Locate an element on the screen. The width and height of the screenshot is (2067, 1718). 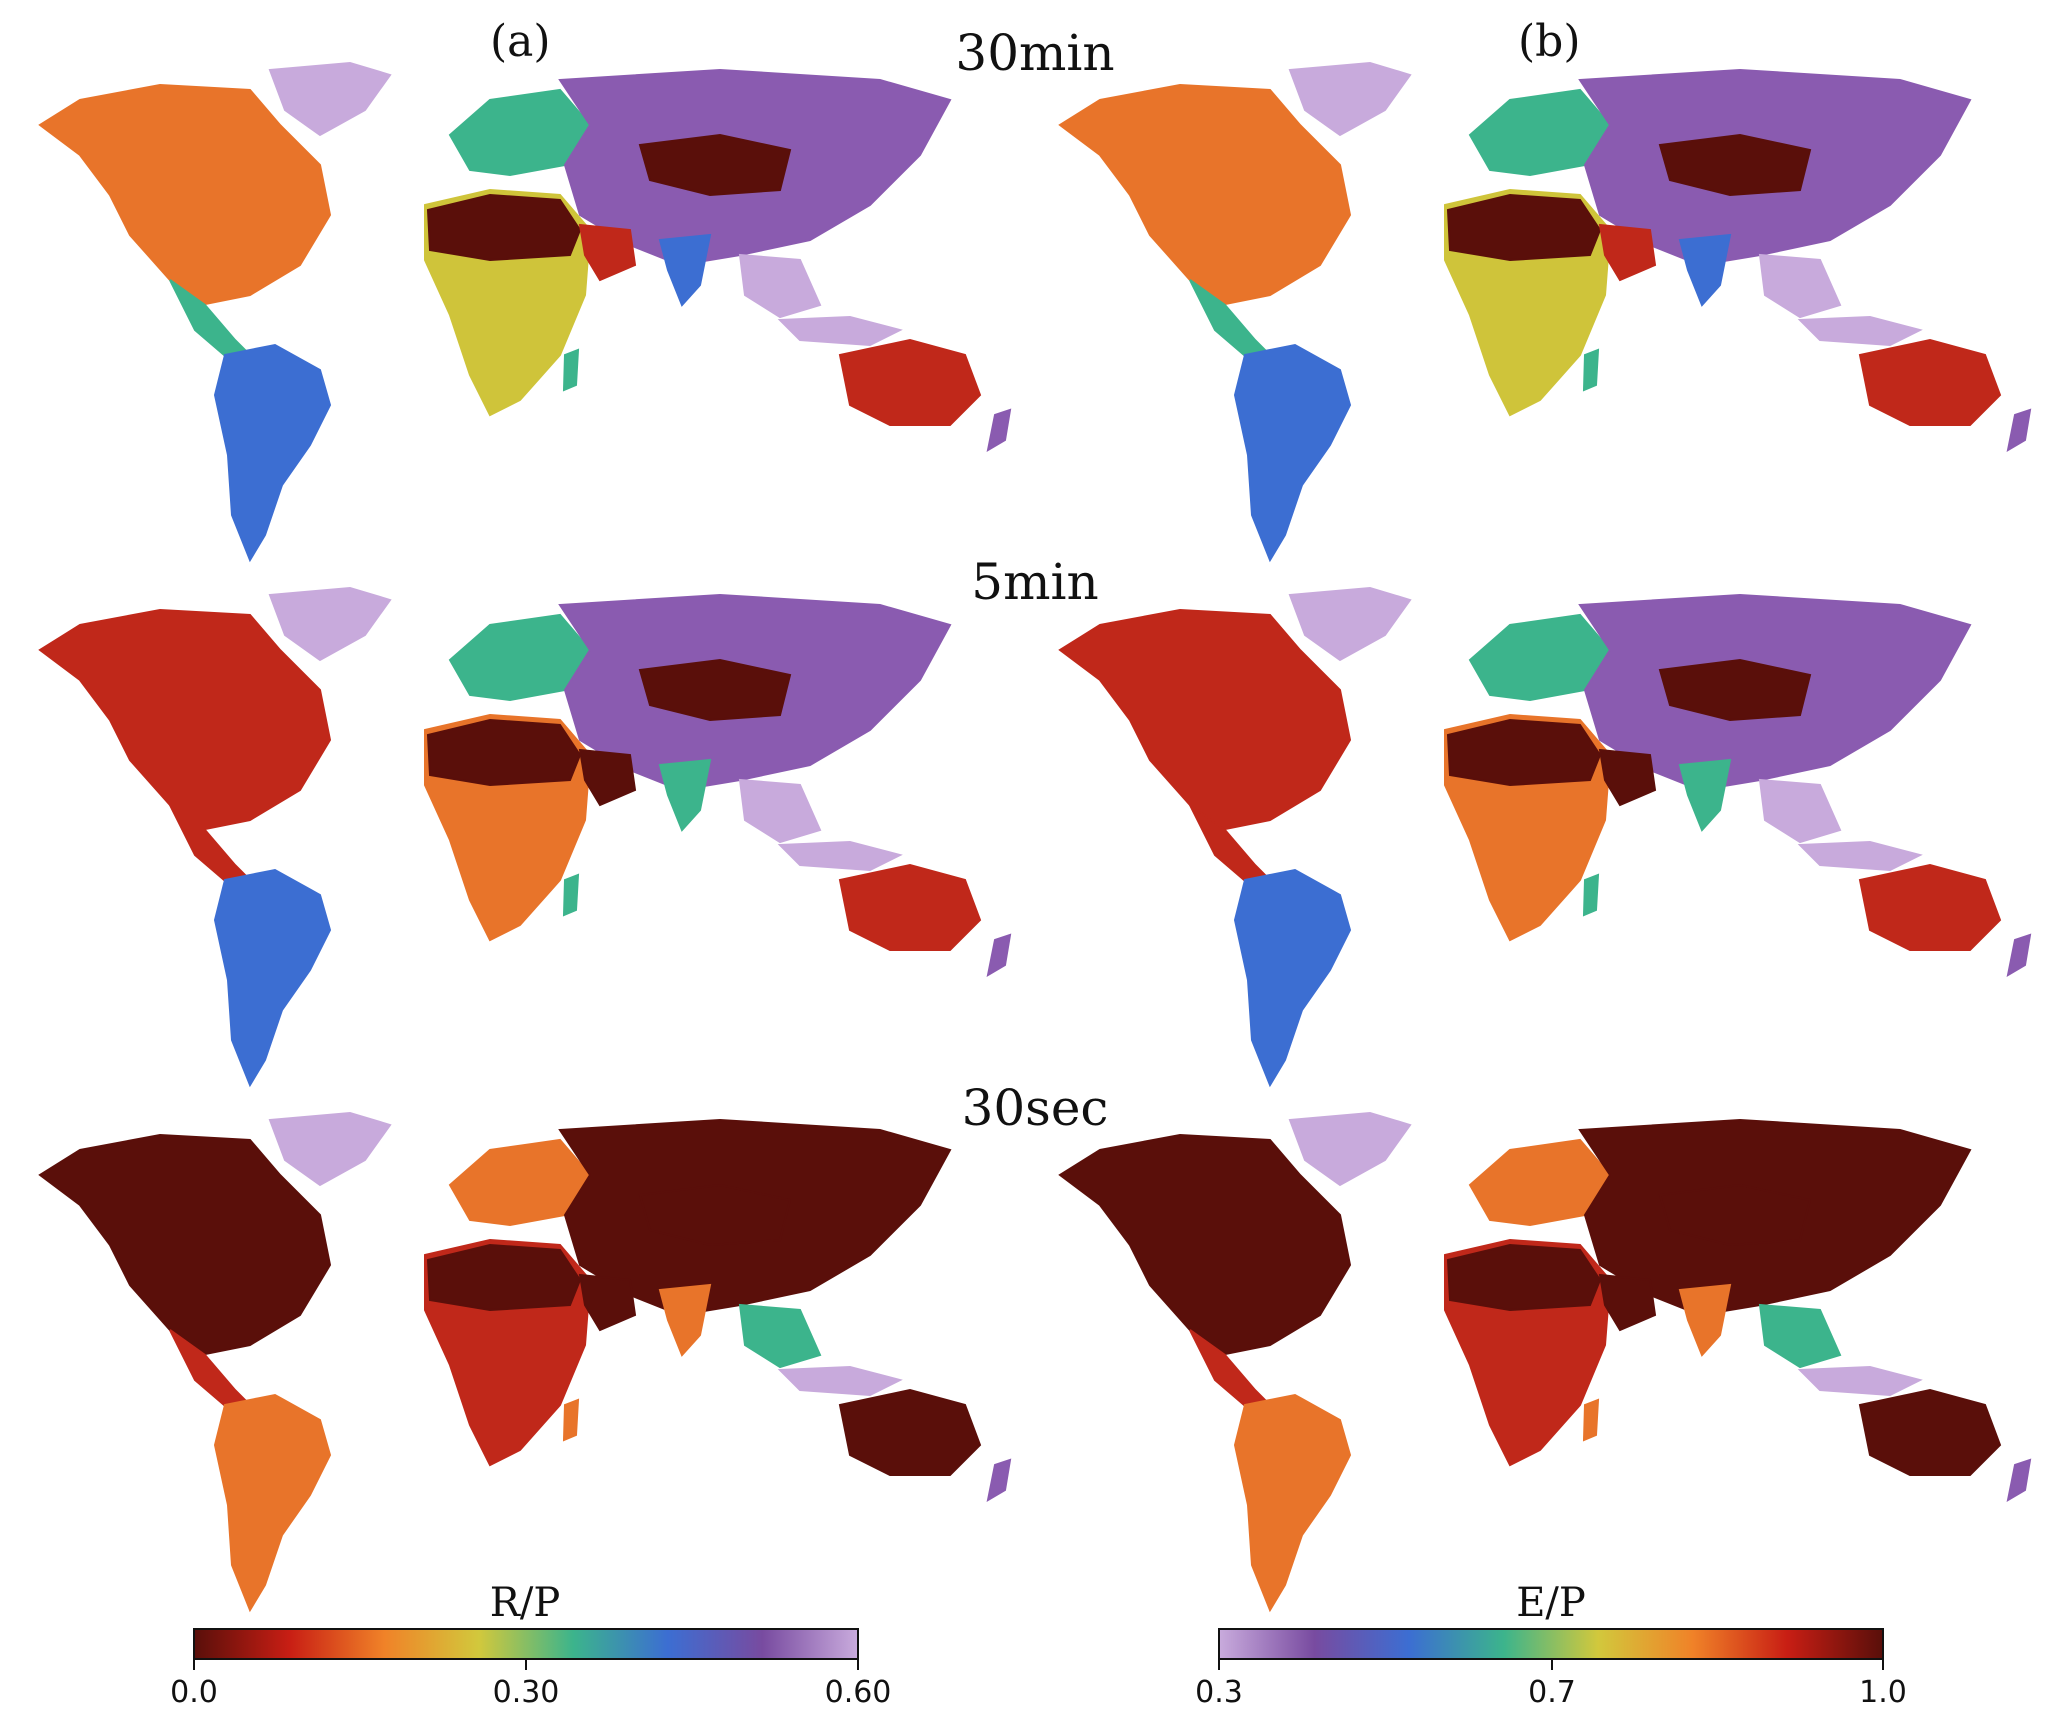
map-a-30sec is located at coordinates (525, 1362).